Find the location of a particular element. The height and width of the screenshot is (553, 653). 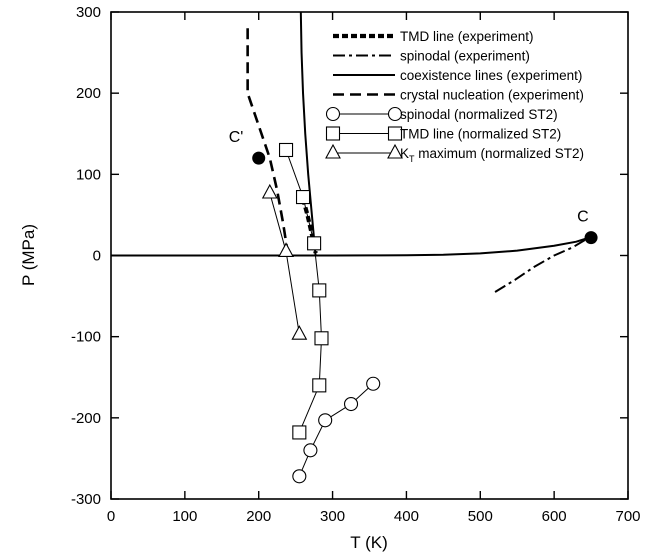

legend-item: KT maximum (normalized ST2) is located at coordinates (454, 153).